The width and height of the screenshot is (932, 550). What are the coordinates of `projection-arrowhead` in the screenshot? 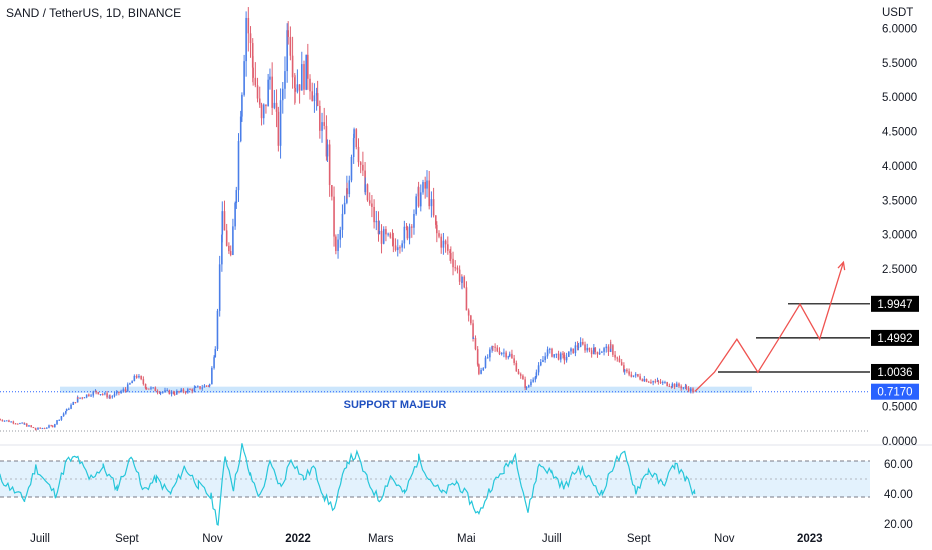 It's located at (841, 265).